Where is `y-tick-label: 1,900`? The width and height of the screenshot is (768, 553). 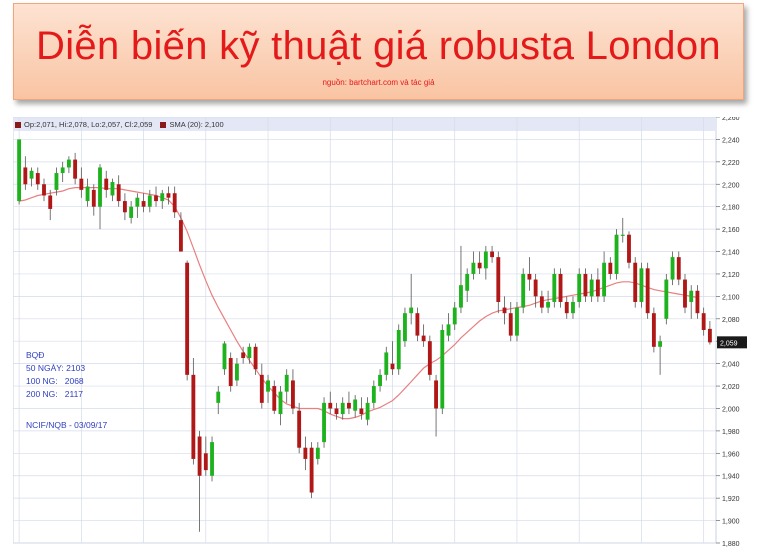 y-tick-label: 1,900 is located at coordinates (731, 522).